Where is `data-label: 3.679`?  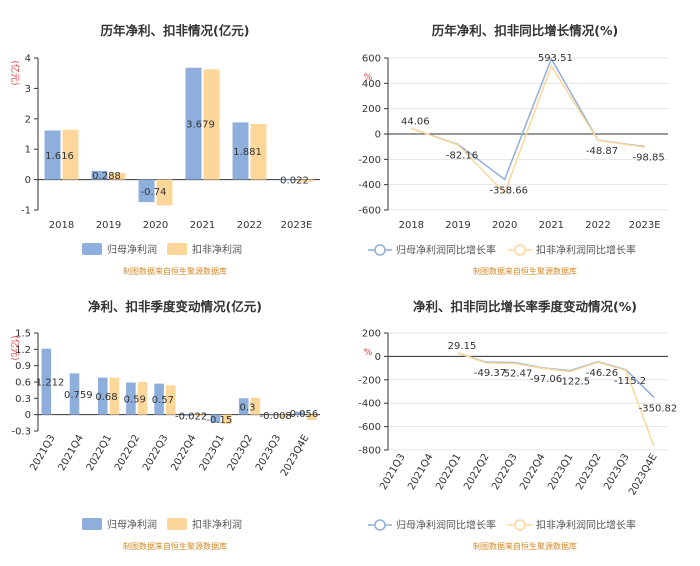
data-label: 3.679 is located at coordinates (200, 125).